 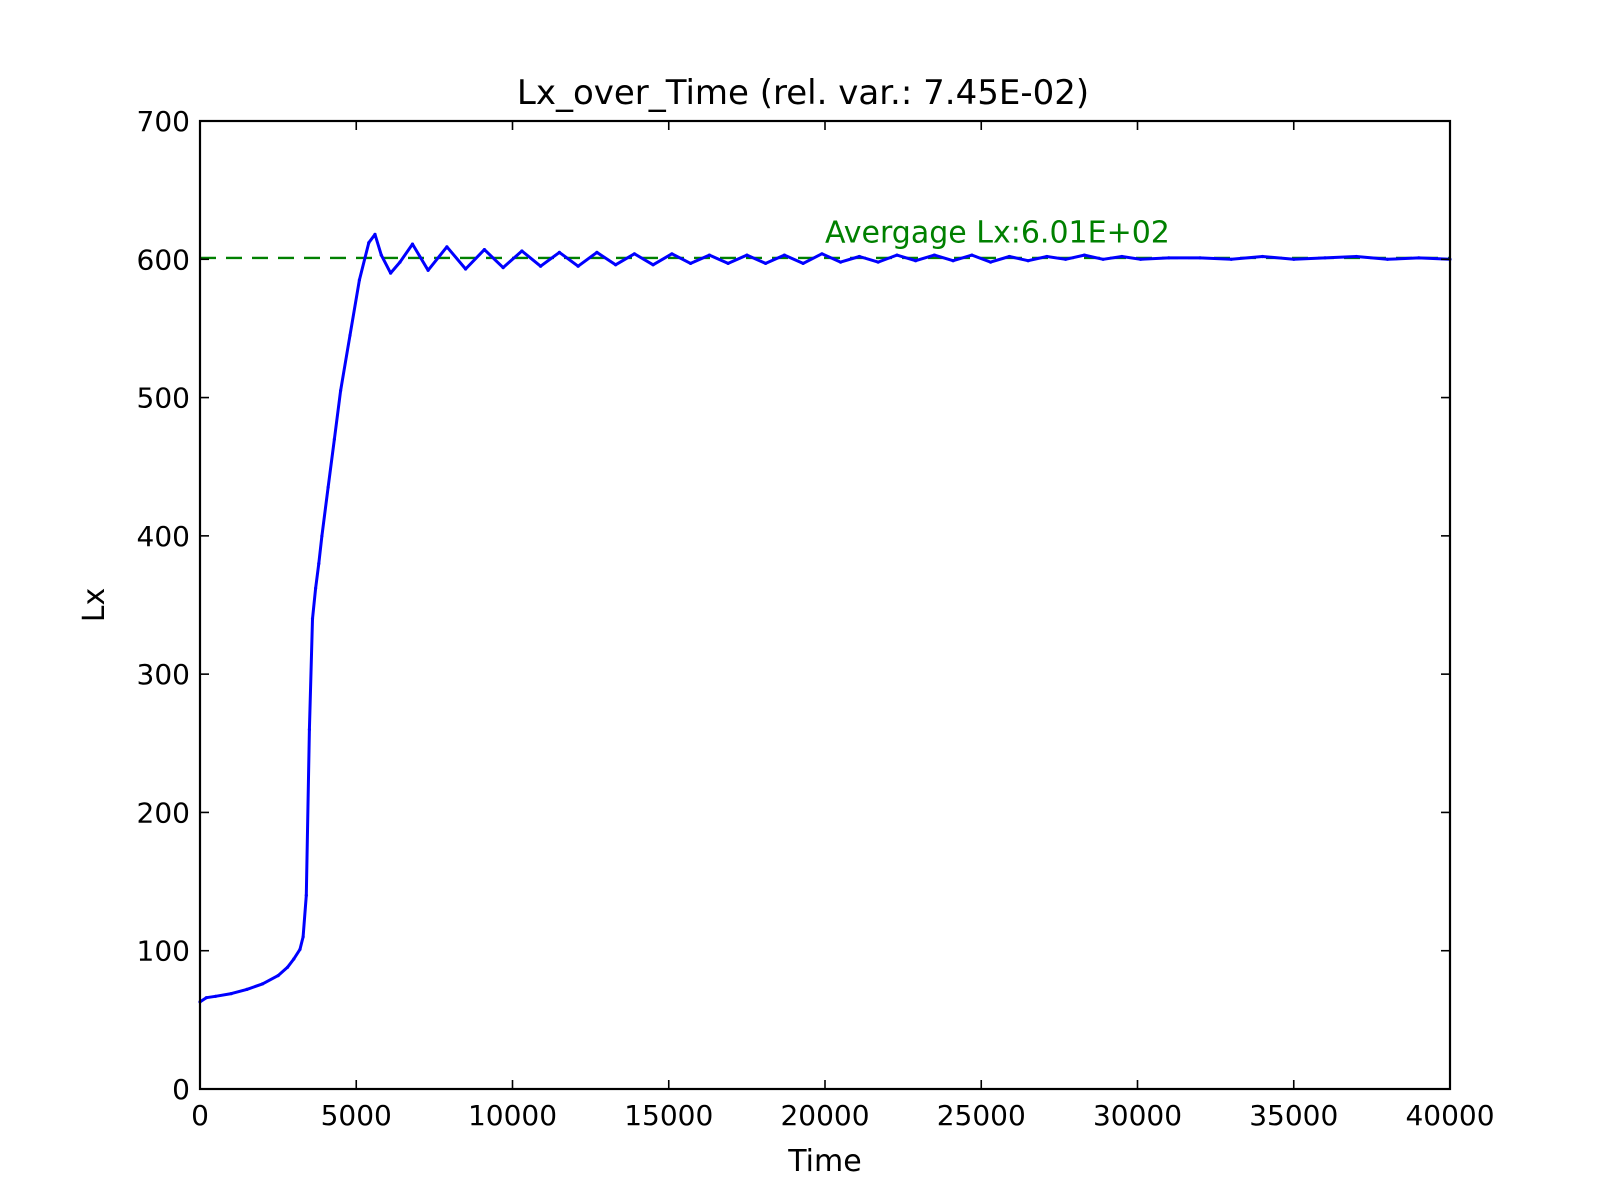 What do you see at coordinates (356, 1115) in the screenshot?
I see `x-tick-label: 5000` at bounding box center [356, 1115].